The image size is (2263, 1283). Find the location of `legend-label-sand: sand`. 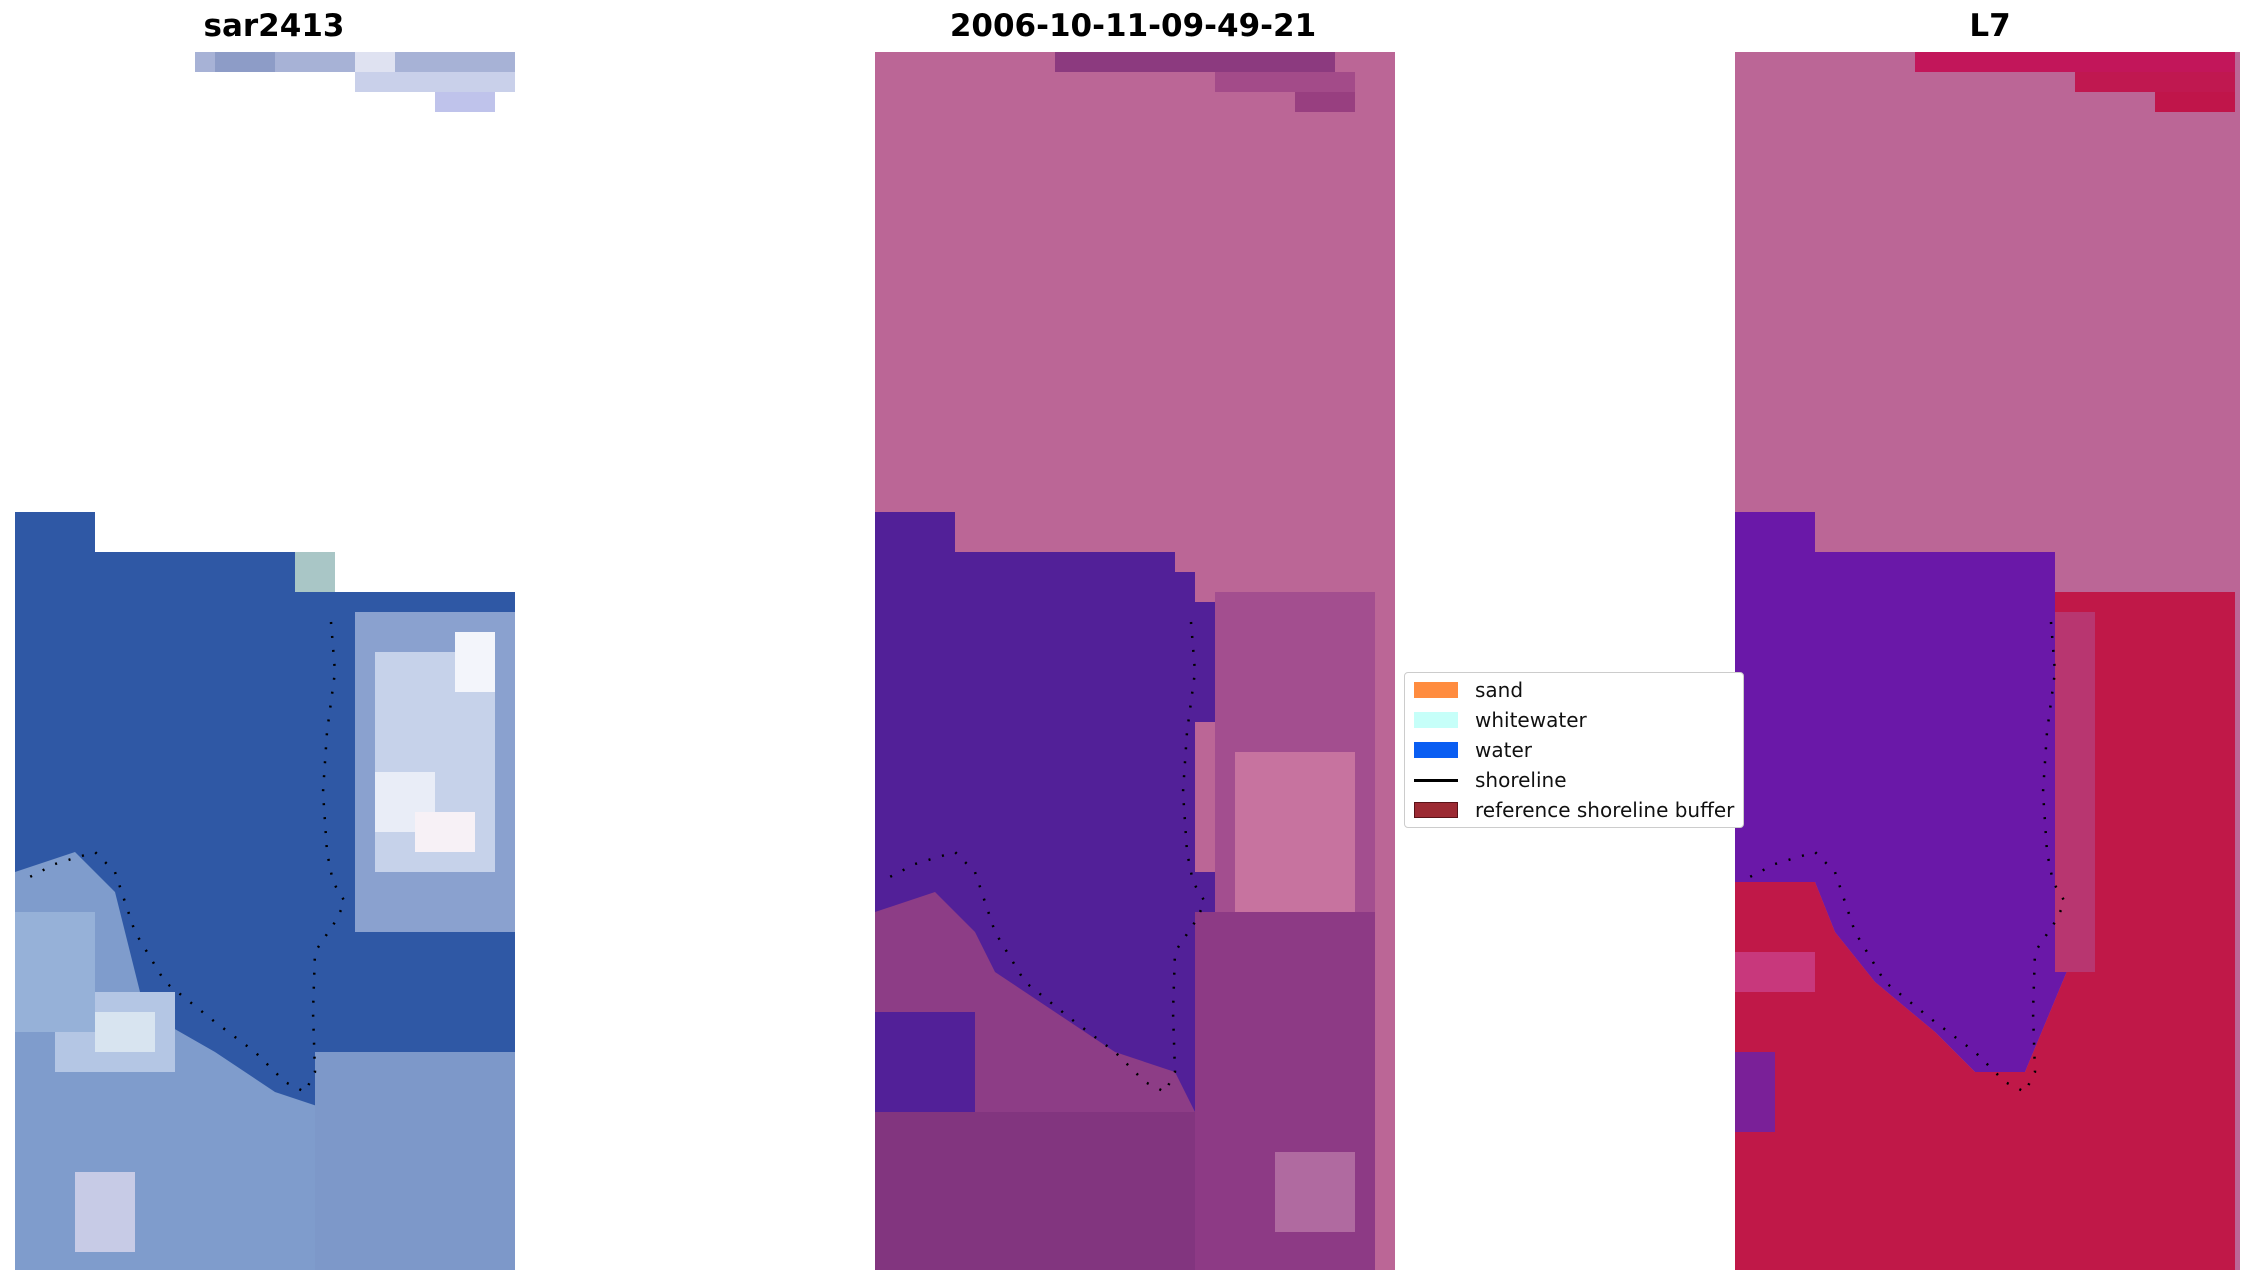

legend-label-sand: sand is located at coordinates (1499, 690).